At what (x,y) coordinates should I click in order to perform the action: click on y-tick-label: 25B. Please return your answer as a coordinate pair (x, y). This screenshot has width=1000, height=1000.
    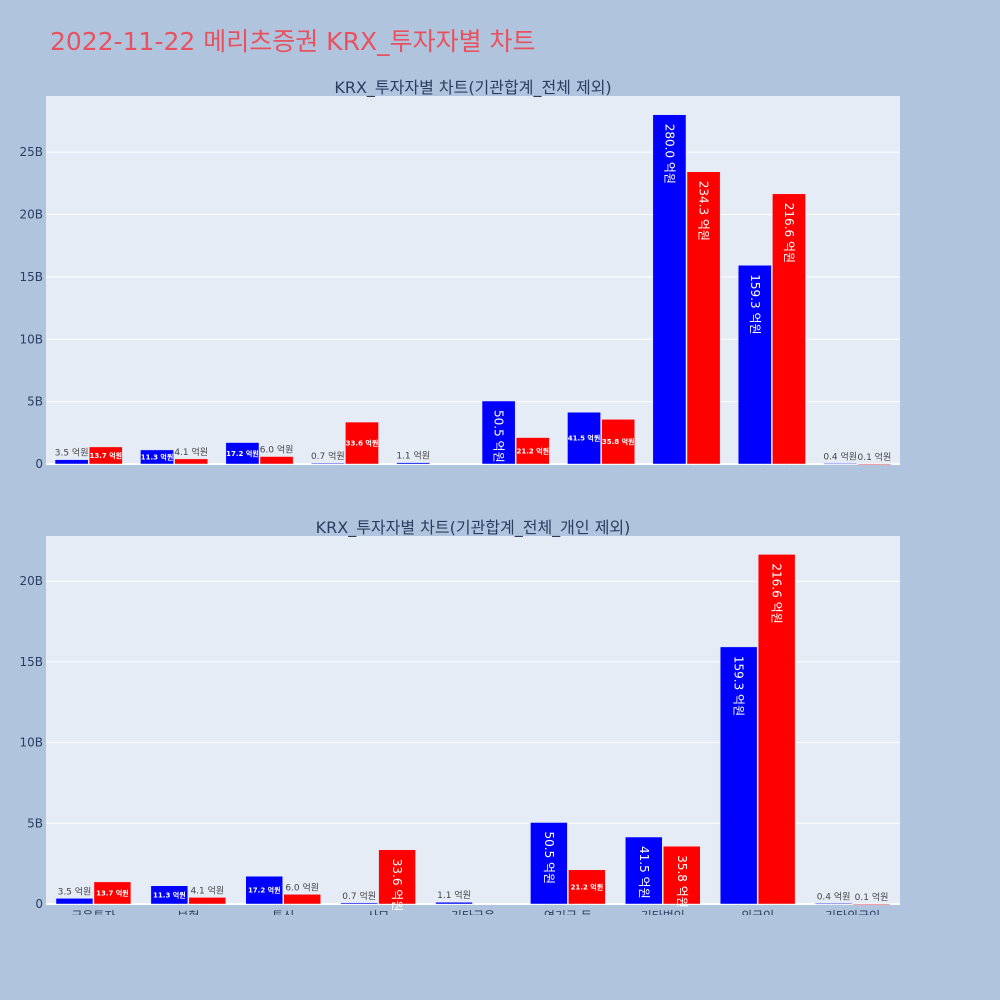
    Looking at the image, I should click on (31, 152).